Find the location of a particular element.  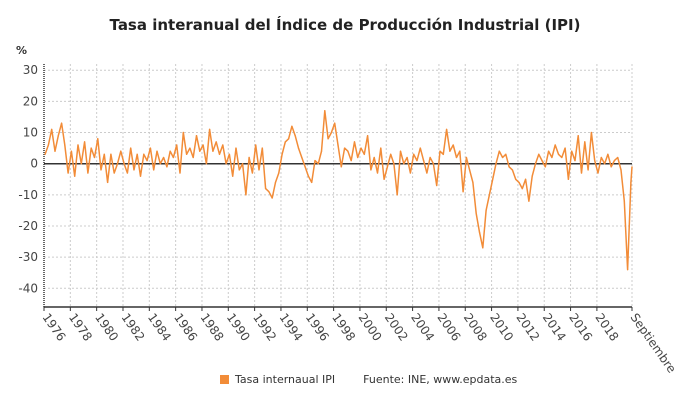

x-tick-label: 2004 is located at coordinates (422, 327).